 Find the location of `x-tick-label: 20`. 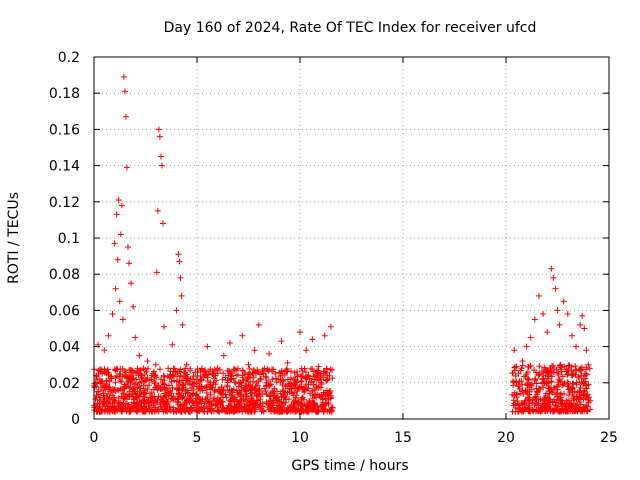

x-tick-label: 20 is located at coordinates (506, 438).